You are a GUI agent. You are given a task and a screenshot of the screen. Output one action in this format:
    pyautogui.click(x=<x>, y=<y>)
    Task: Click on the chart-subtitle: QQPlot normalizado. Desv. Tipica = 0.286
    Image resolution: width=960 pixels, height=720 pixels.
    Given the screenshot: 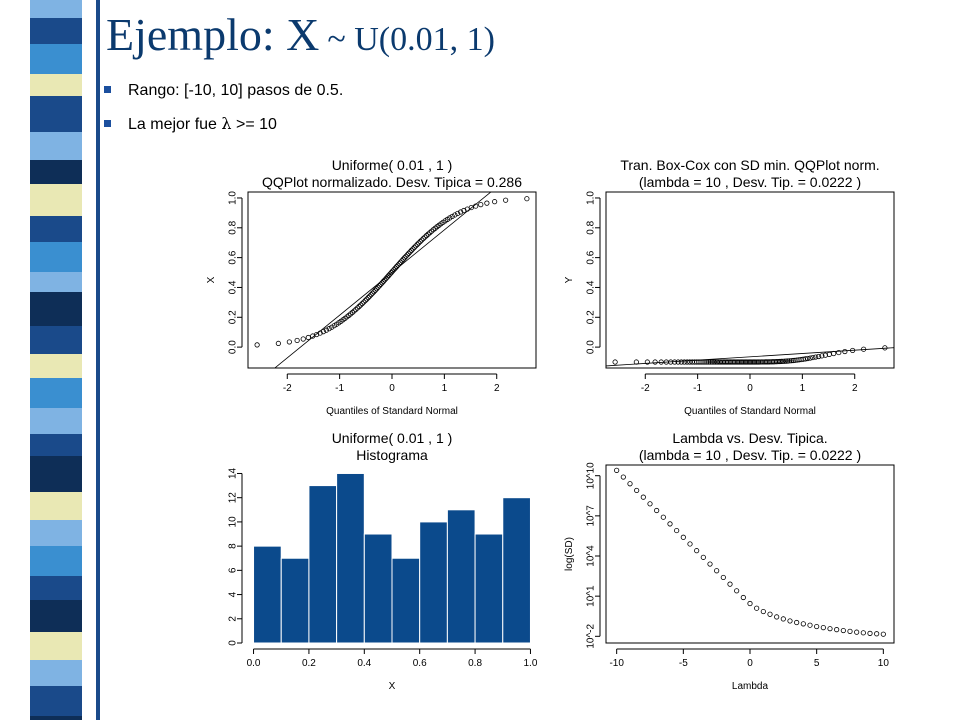 What is the action you would take?
    pyautogui.click(x=392, y=182)
    